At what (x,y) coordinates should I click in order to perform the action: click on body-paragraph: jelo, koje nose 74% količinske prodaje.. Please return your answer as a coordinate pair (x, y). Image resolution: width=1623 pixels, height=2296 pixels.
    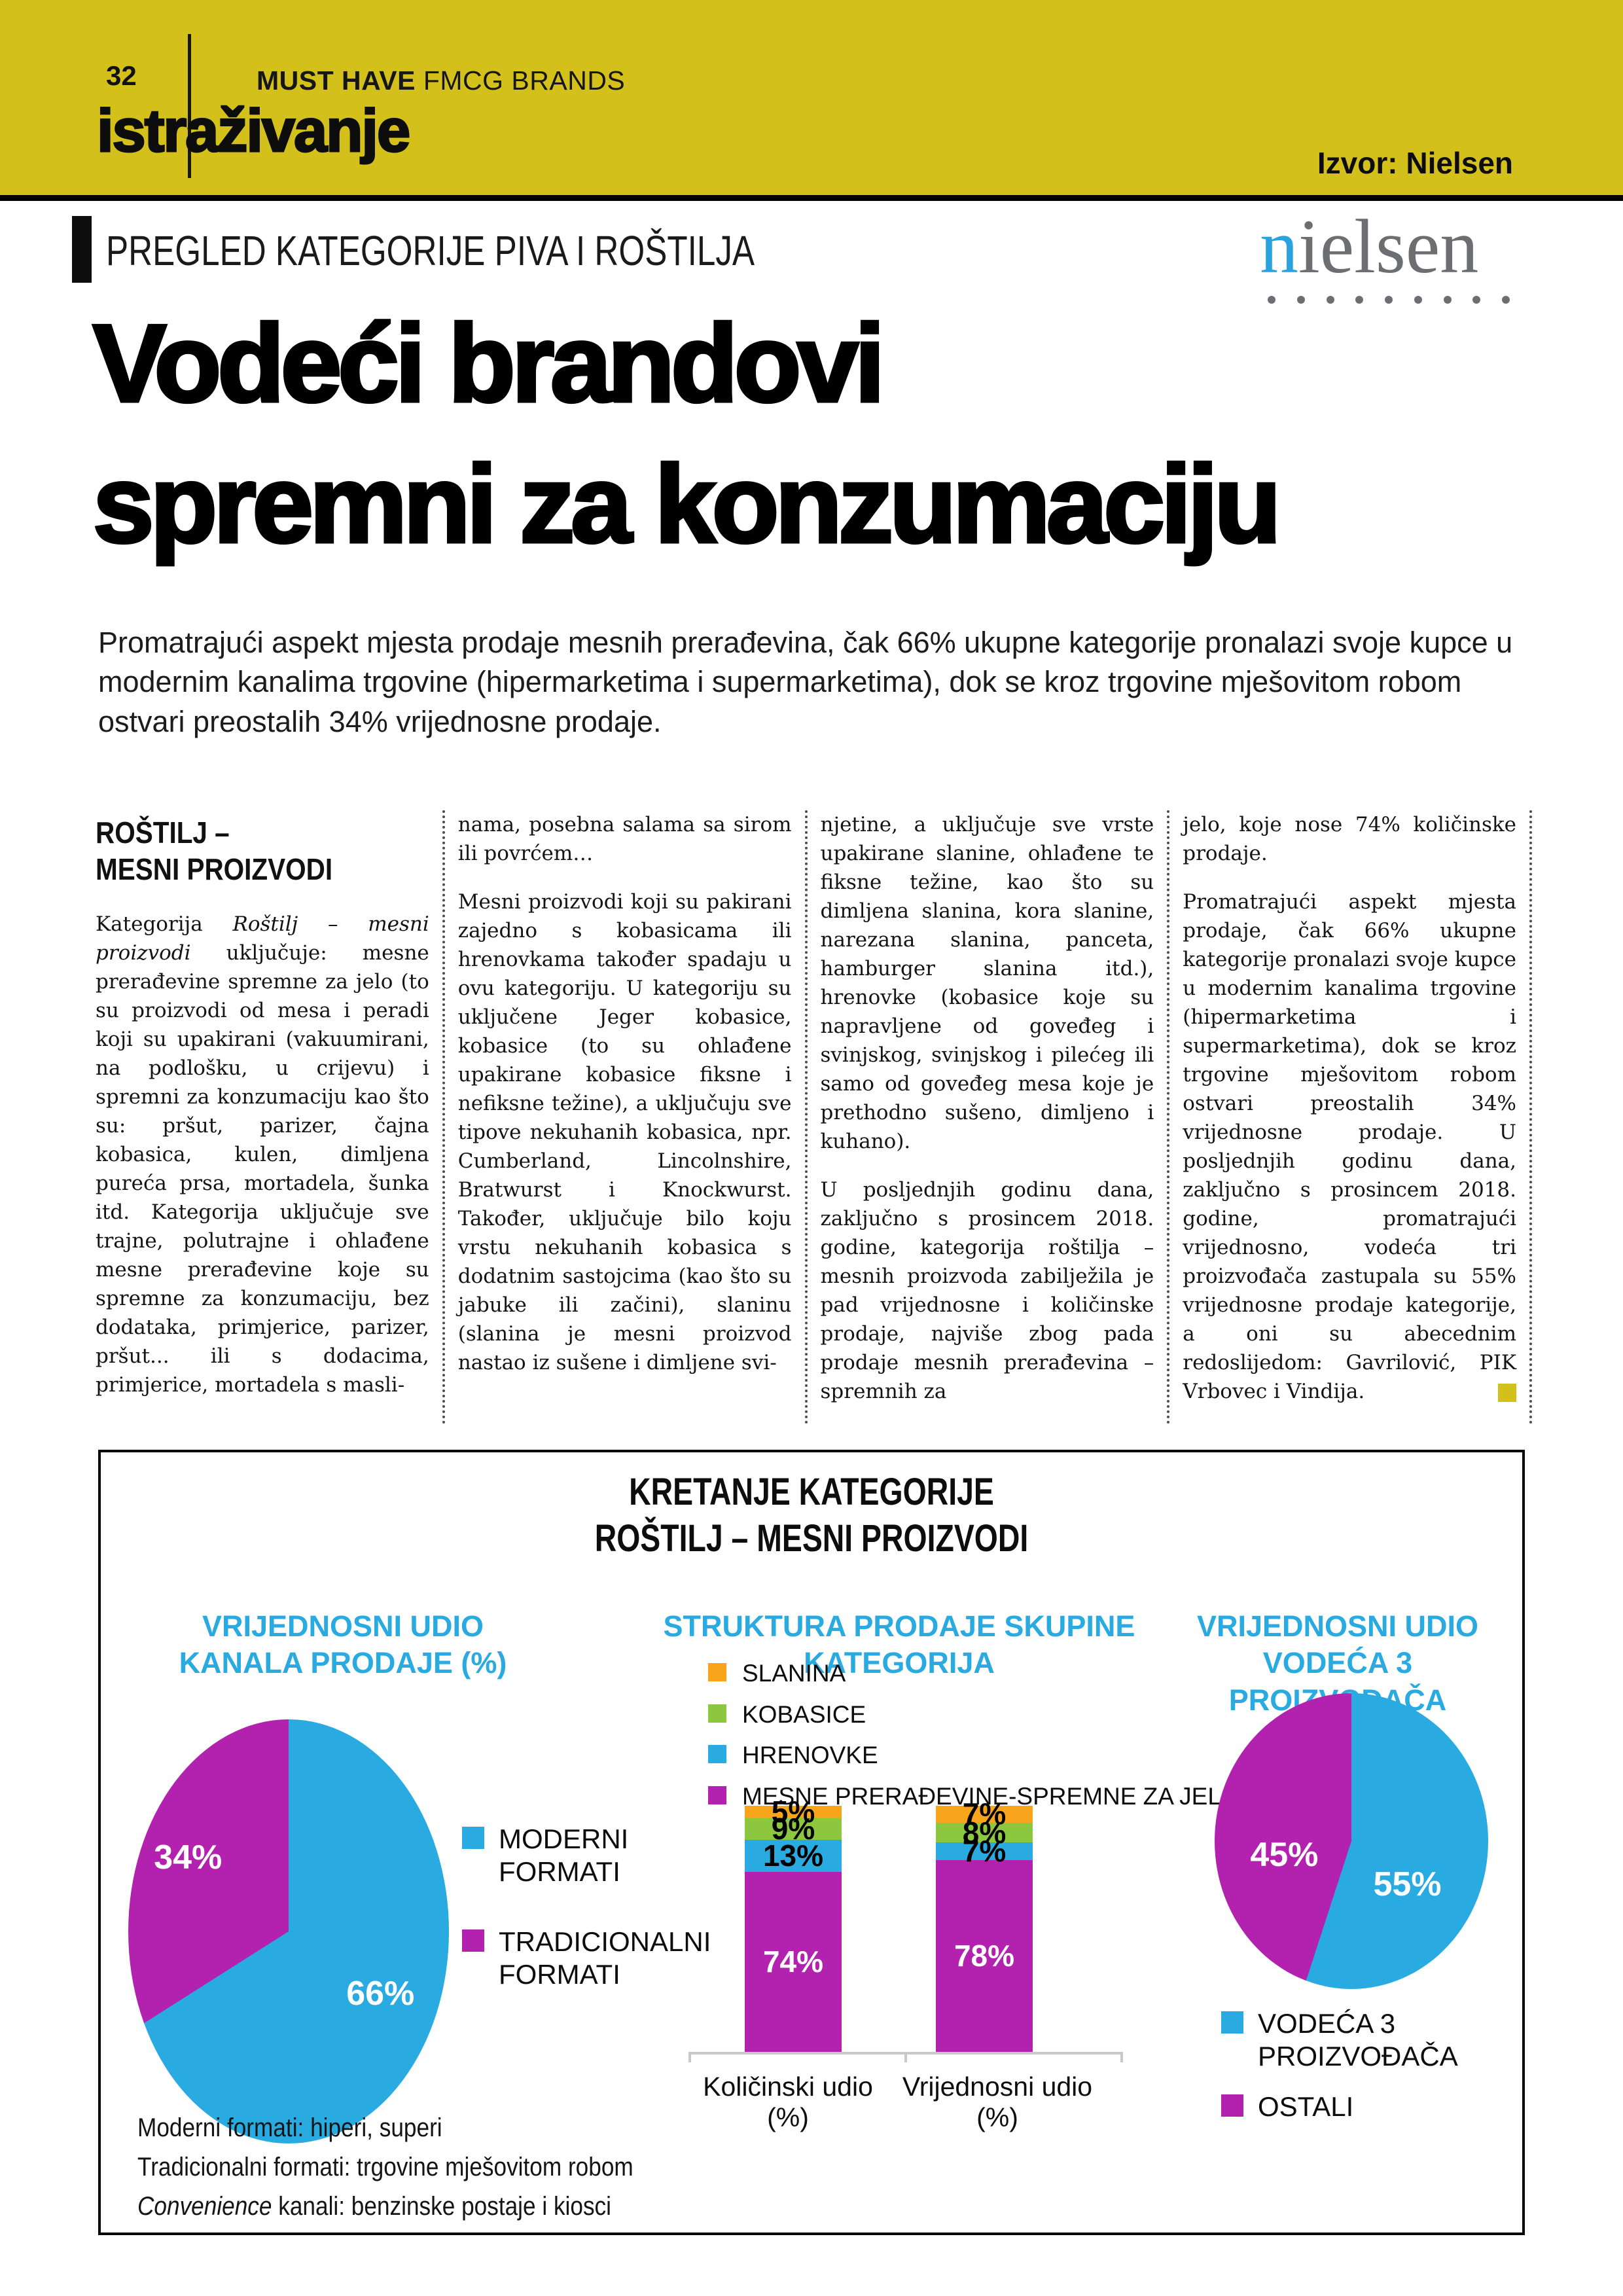
    Looking at the image, I should click on (1350, 839).